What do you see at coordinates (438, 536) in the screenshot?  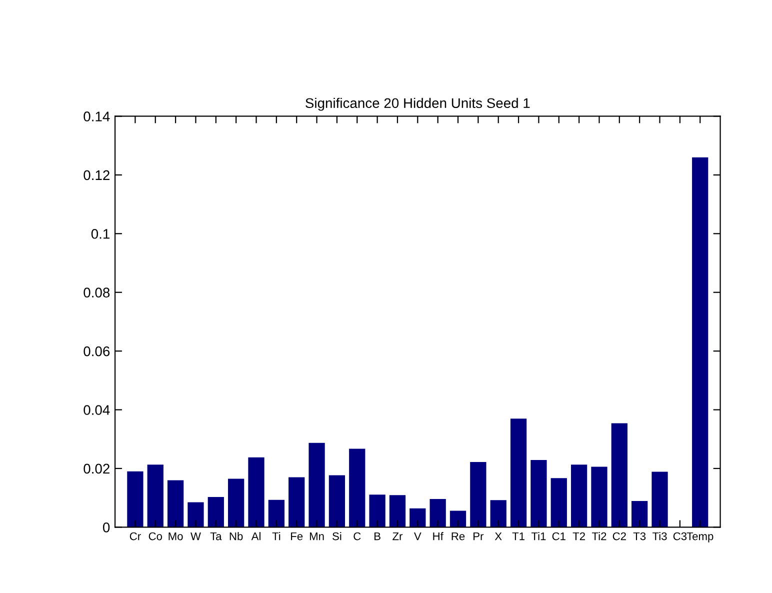 I see `x-tick-label: Hf` at bounding box center [438, 536].